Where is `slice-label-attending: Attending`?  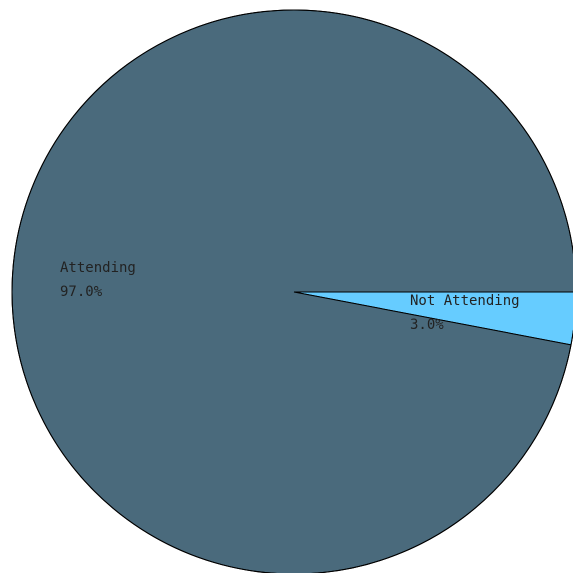
slice-label-attending: Attending is located at coordinates (98, 268).